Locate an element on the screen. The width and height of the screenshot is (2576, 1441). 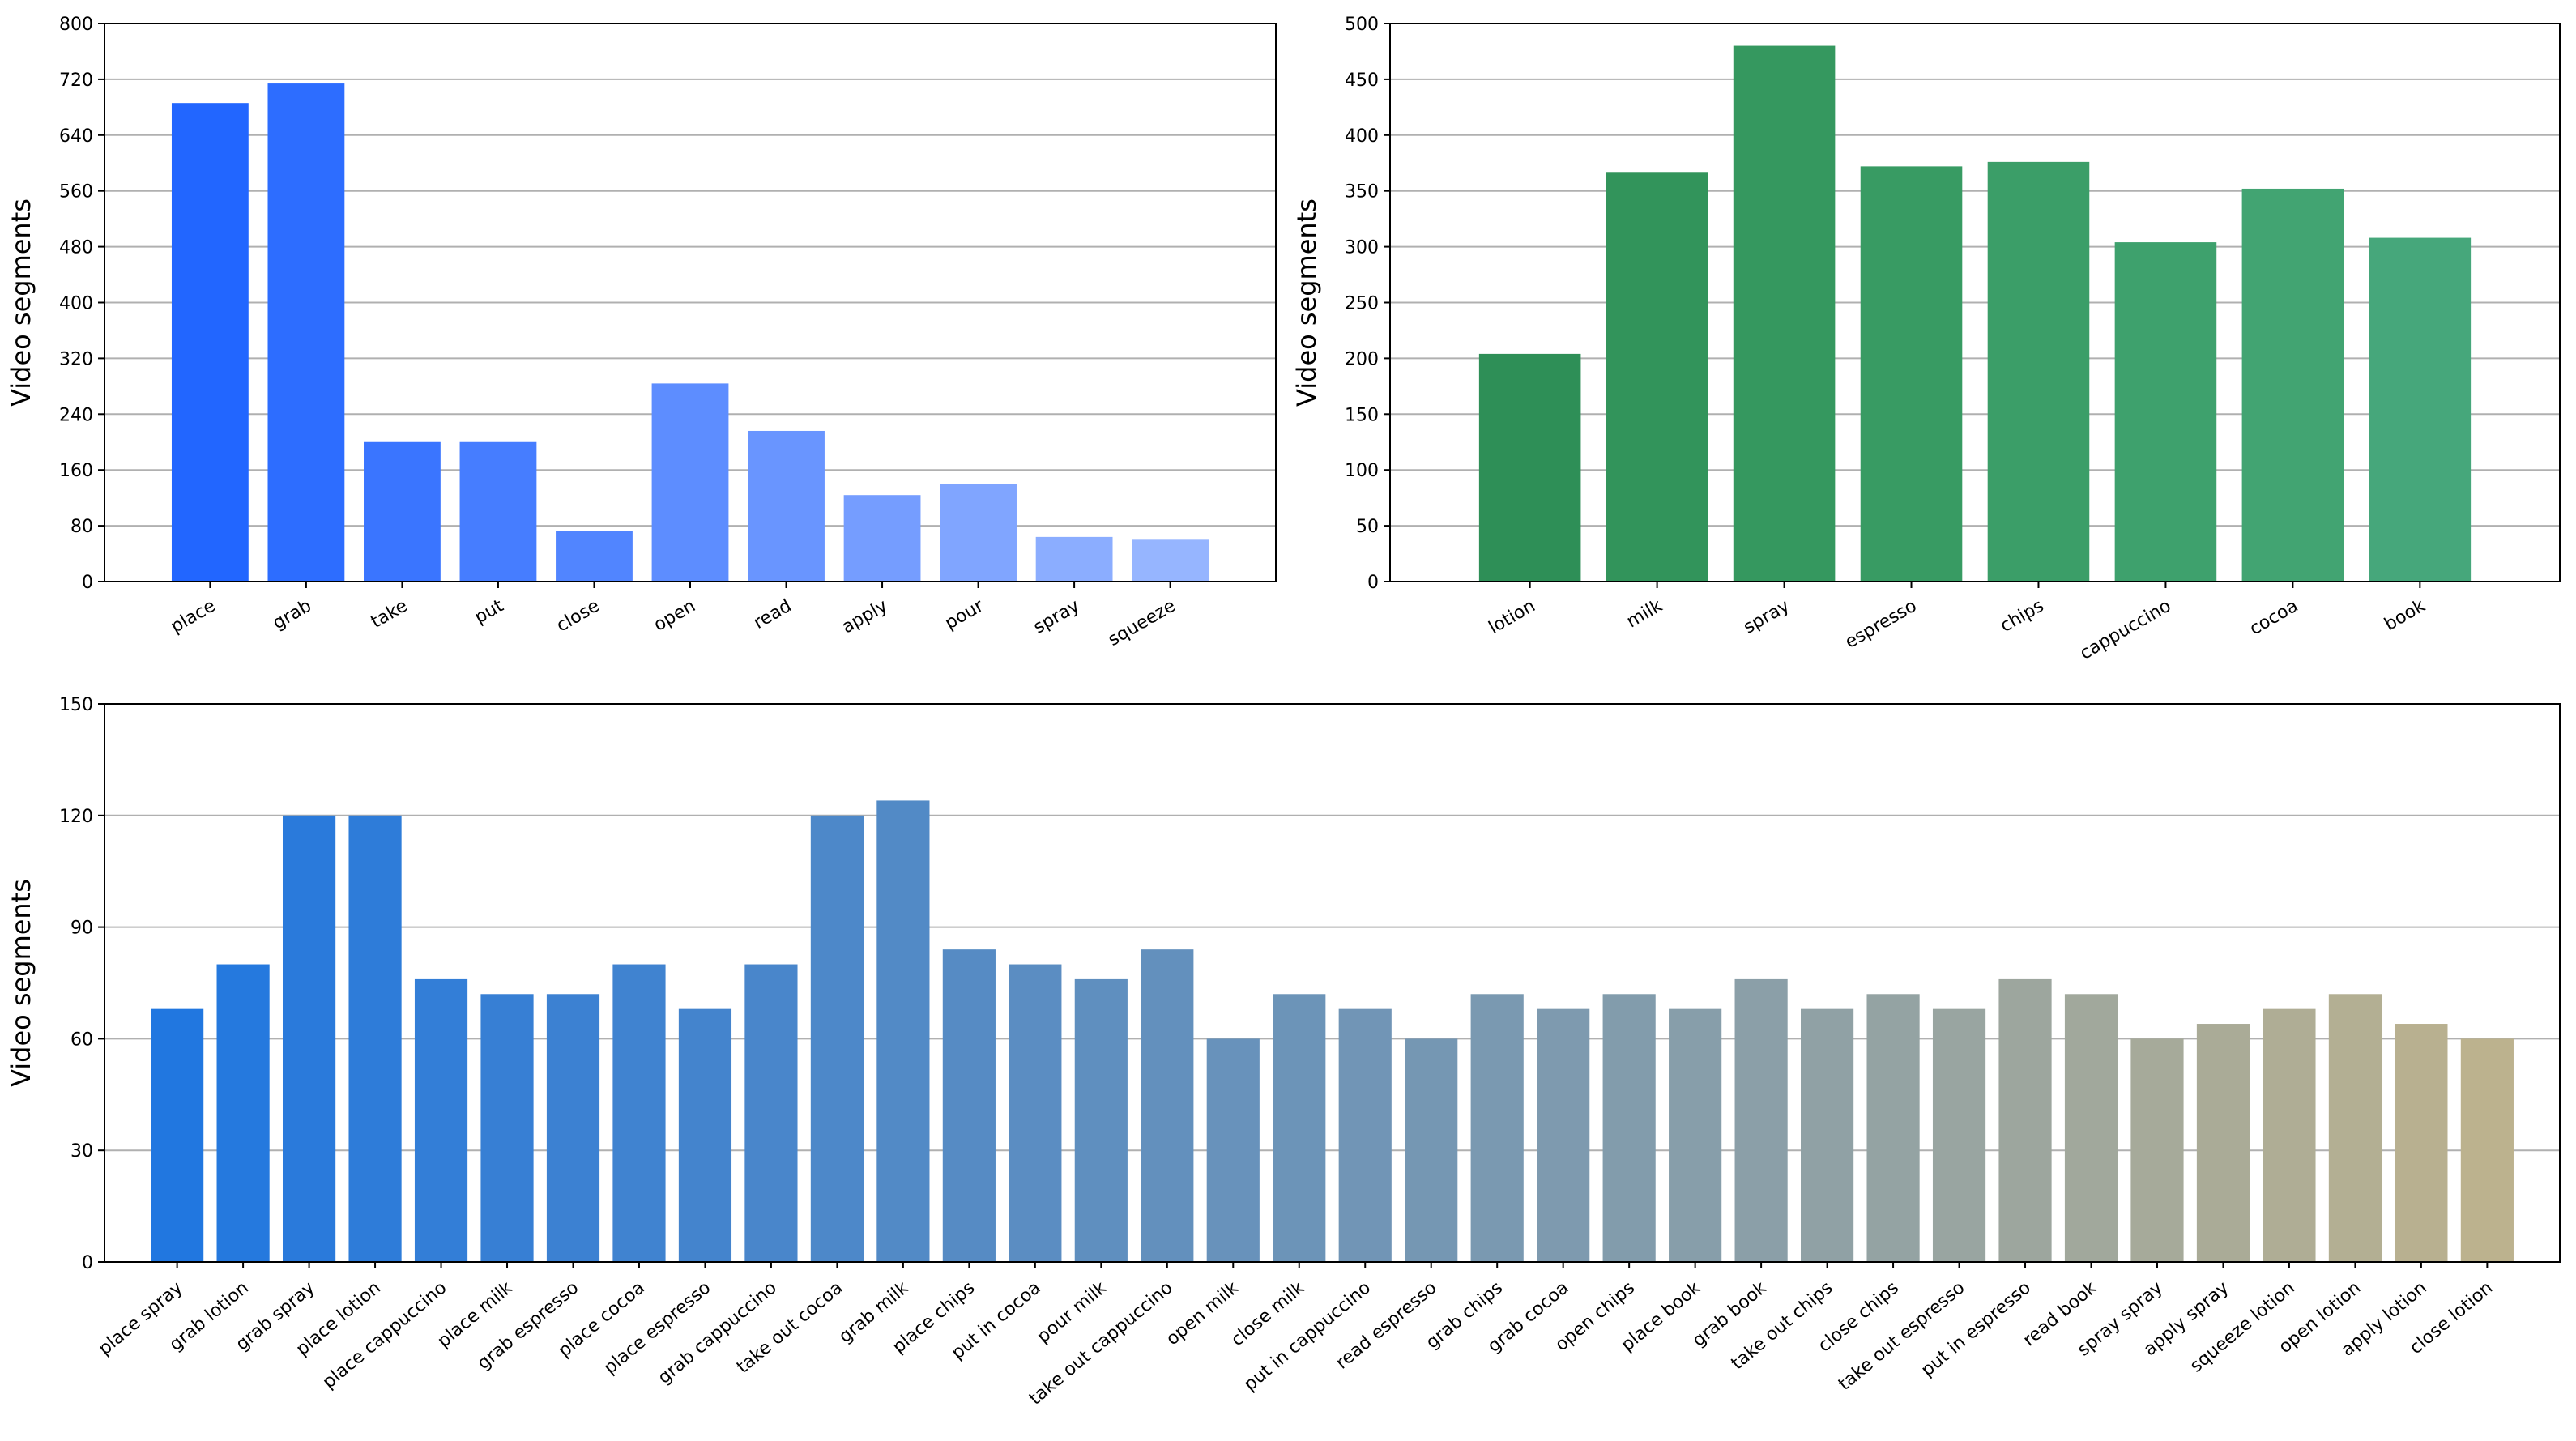
x-tick-label: place is located at coordinates (194, 616).